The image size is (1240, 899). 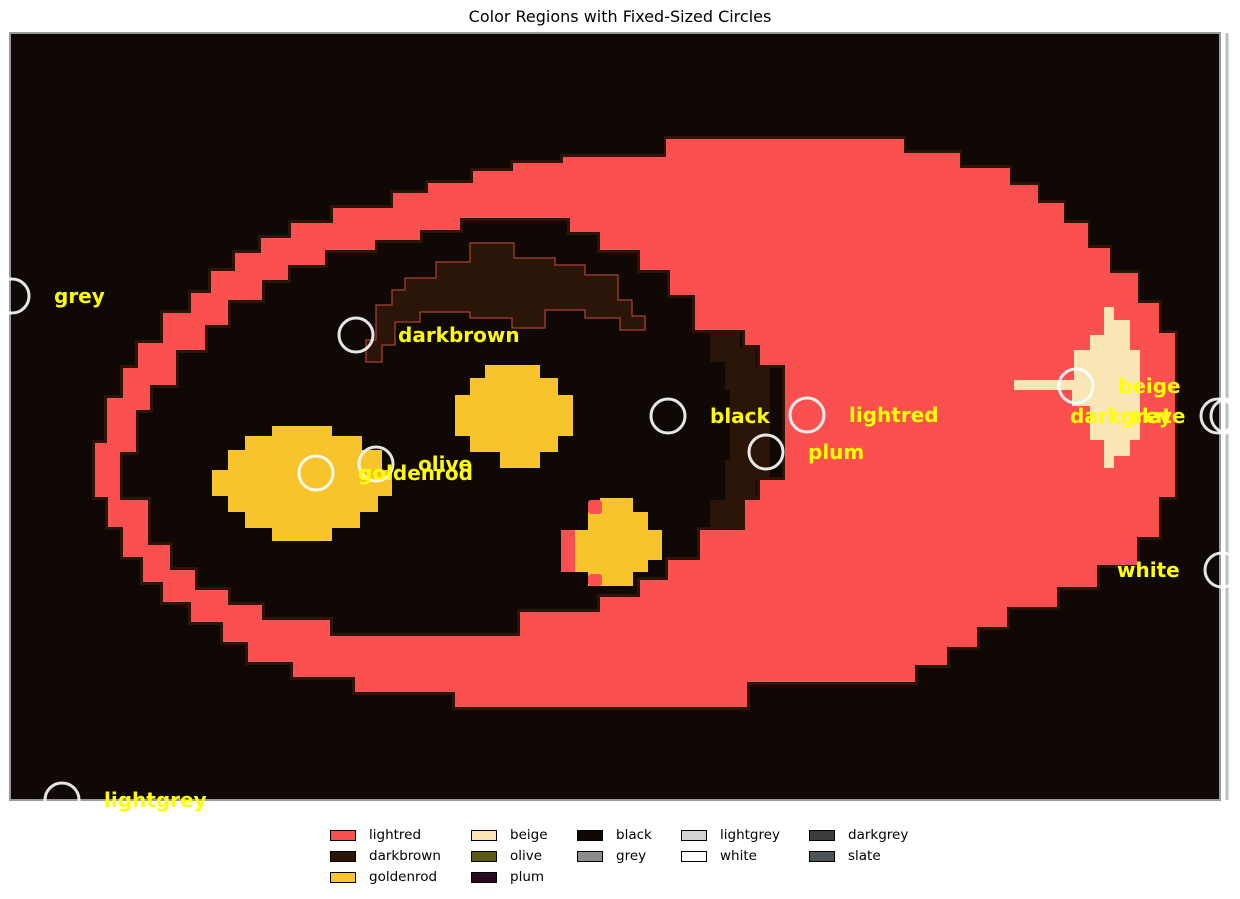 I want to click on legend-item-lightred: lightred, so click(x=375, y=835).